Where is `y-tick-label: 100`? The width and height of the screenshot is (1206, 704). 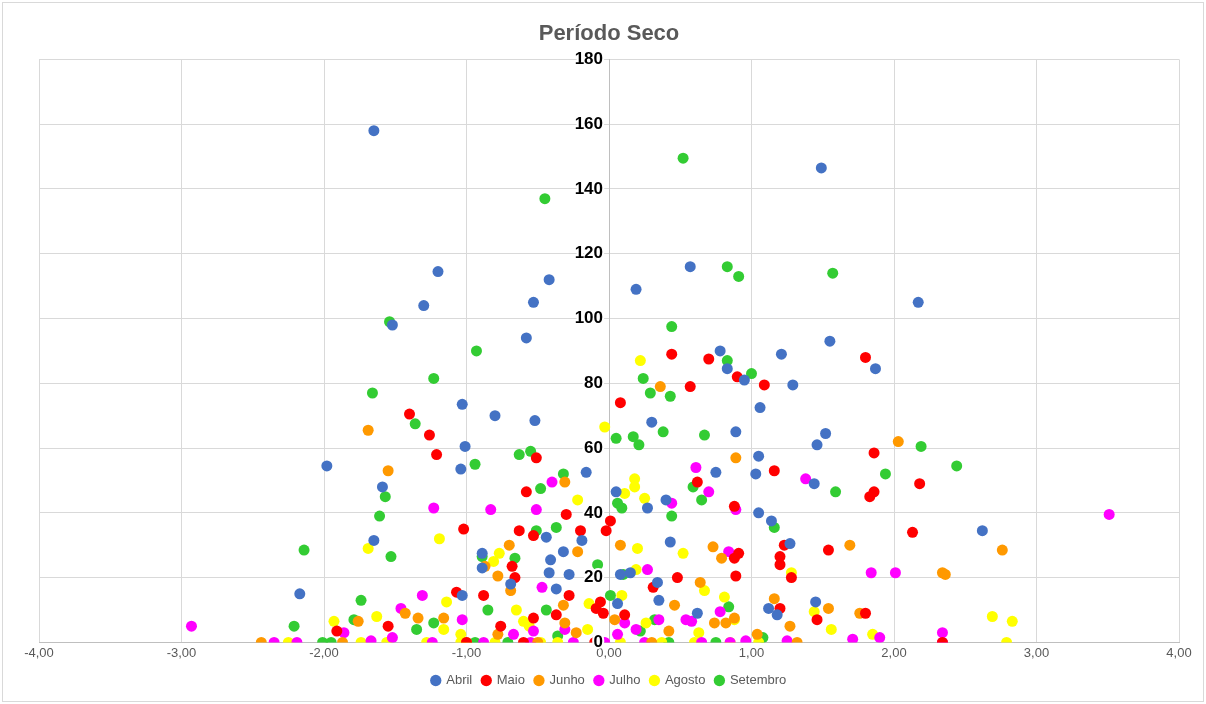 y-tick-label: 100 is located at coordinates (588, 318).